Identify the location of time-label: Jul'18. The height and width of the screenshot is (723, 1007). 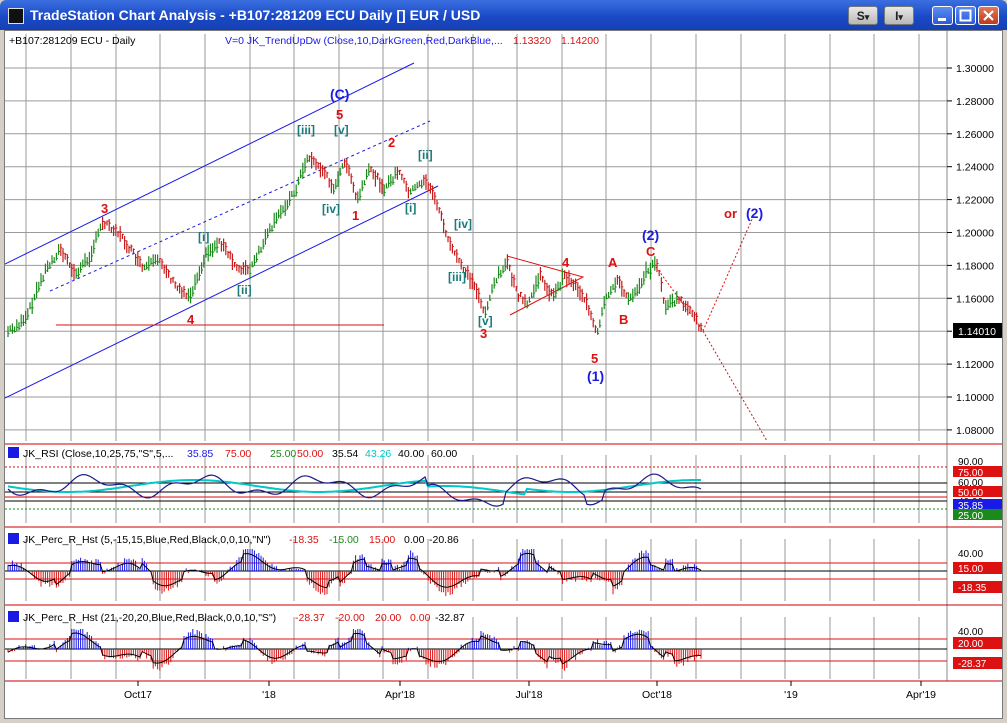
(528, 695).